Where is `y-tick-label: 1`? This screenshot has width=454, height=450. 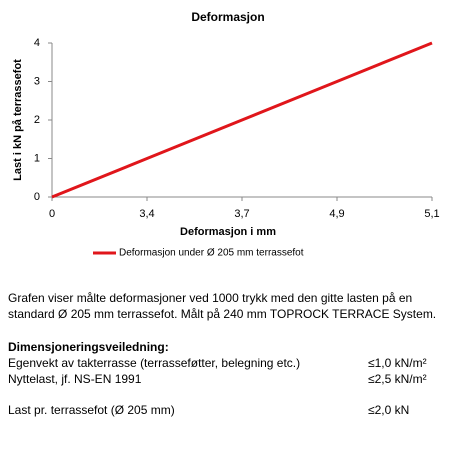 y-tick-label: 1 is located at coordinates (37, 158).